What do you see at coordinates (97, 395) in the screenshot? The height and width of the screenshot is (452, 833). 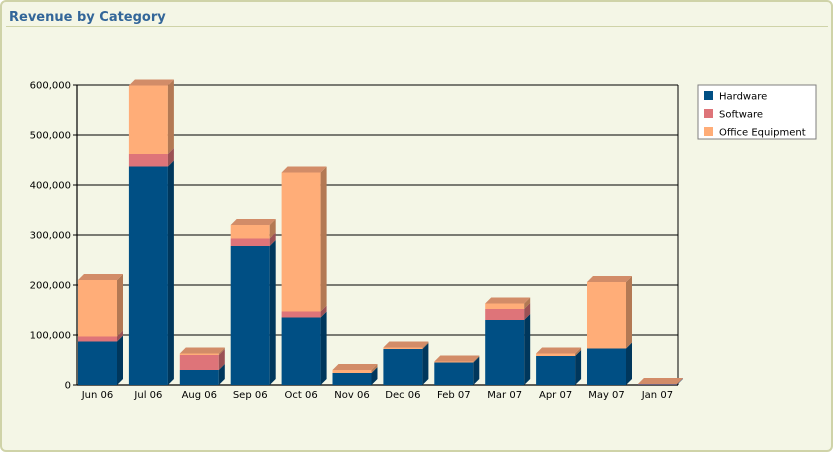 I see `x-tick-label: Jun 06` at bounding box center [97, 395].